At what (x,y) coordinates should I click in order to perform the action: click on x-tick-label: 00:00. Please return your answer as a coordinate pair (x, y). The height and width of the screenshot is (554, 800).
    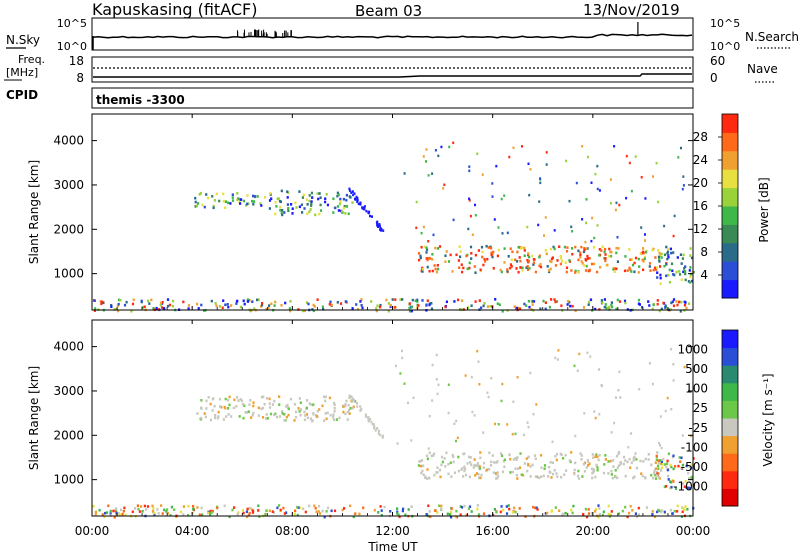
    Looking at the image, I should click on (92, 531).